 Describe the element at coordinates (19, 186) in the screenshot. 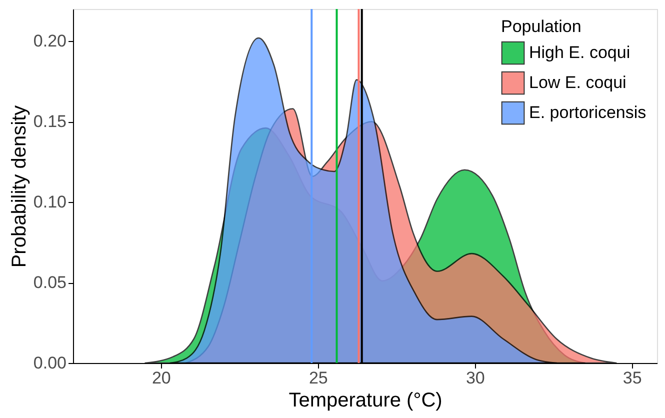

I see `y-axis-title: Probability density` at that location.